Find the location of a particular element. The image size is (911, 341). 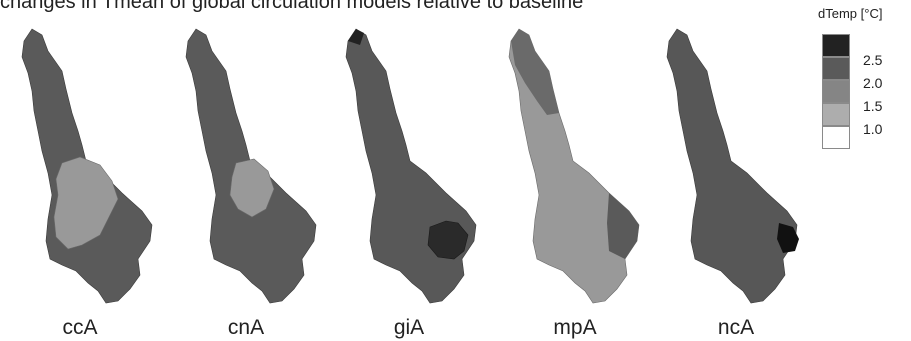

map-label-ccA: ccA is located at coordinates (80, 327).